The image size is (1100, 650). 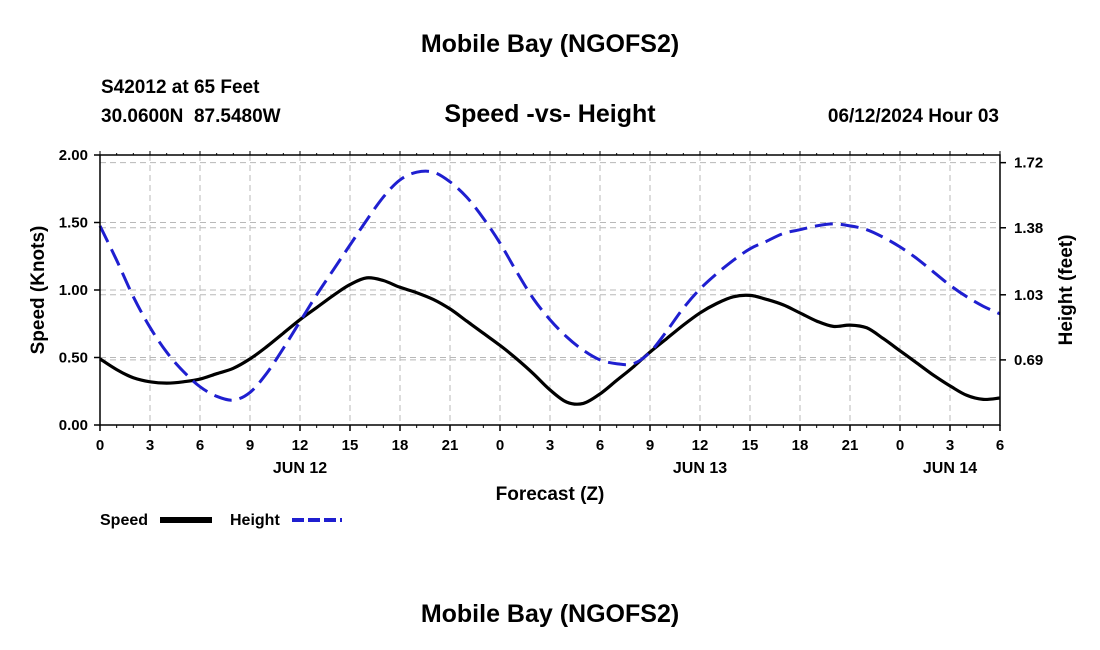 What do you see at coordinates (1028, 360) in the screenshot?
I see `y-right-tick-label: 0.69` at bounding box center [1028, 360].